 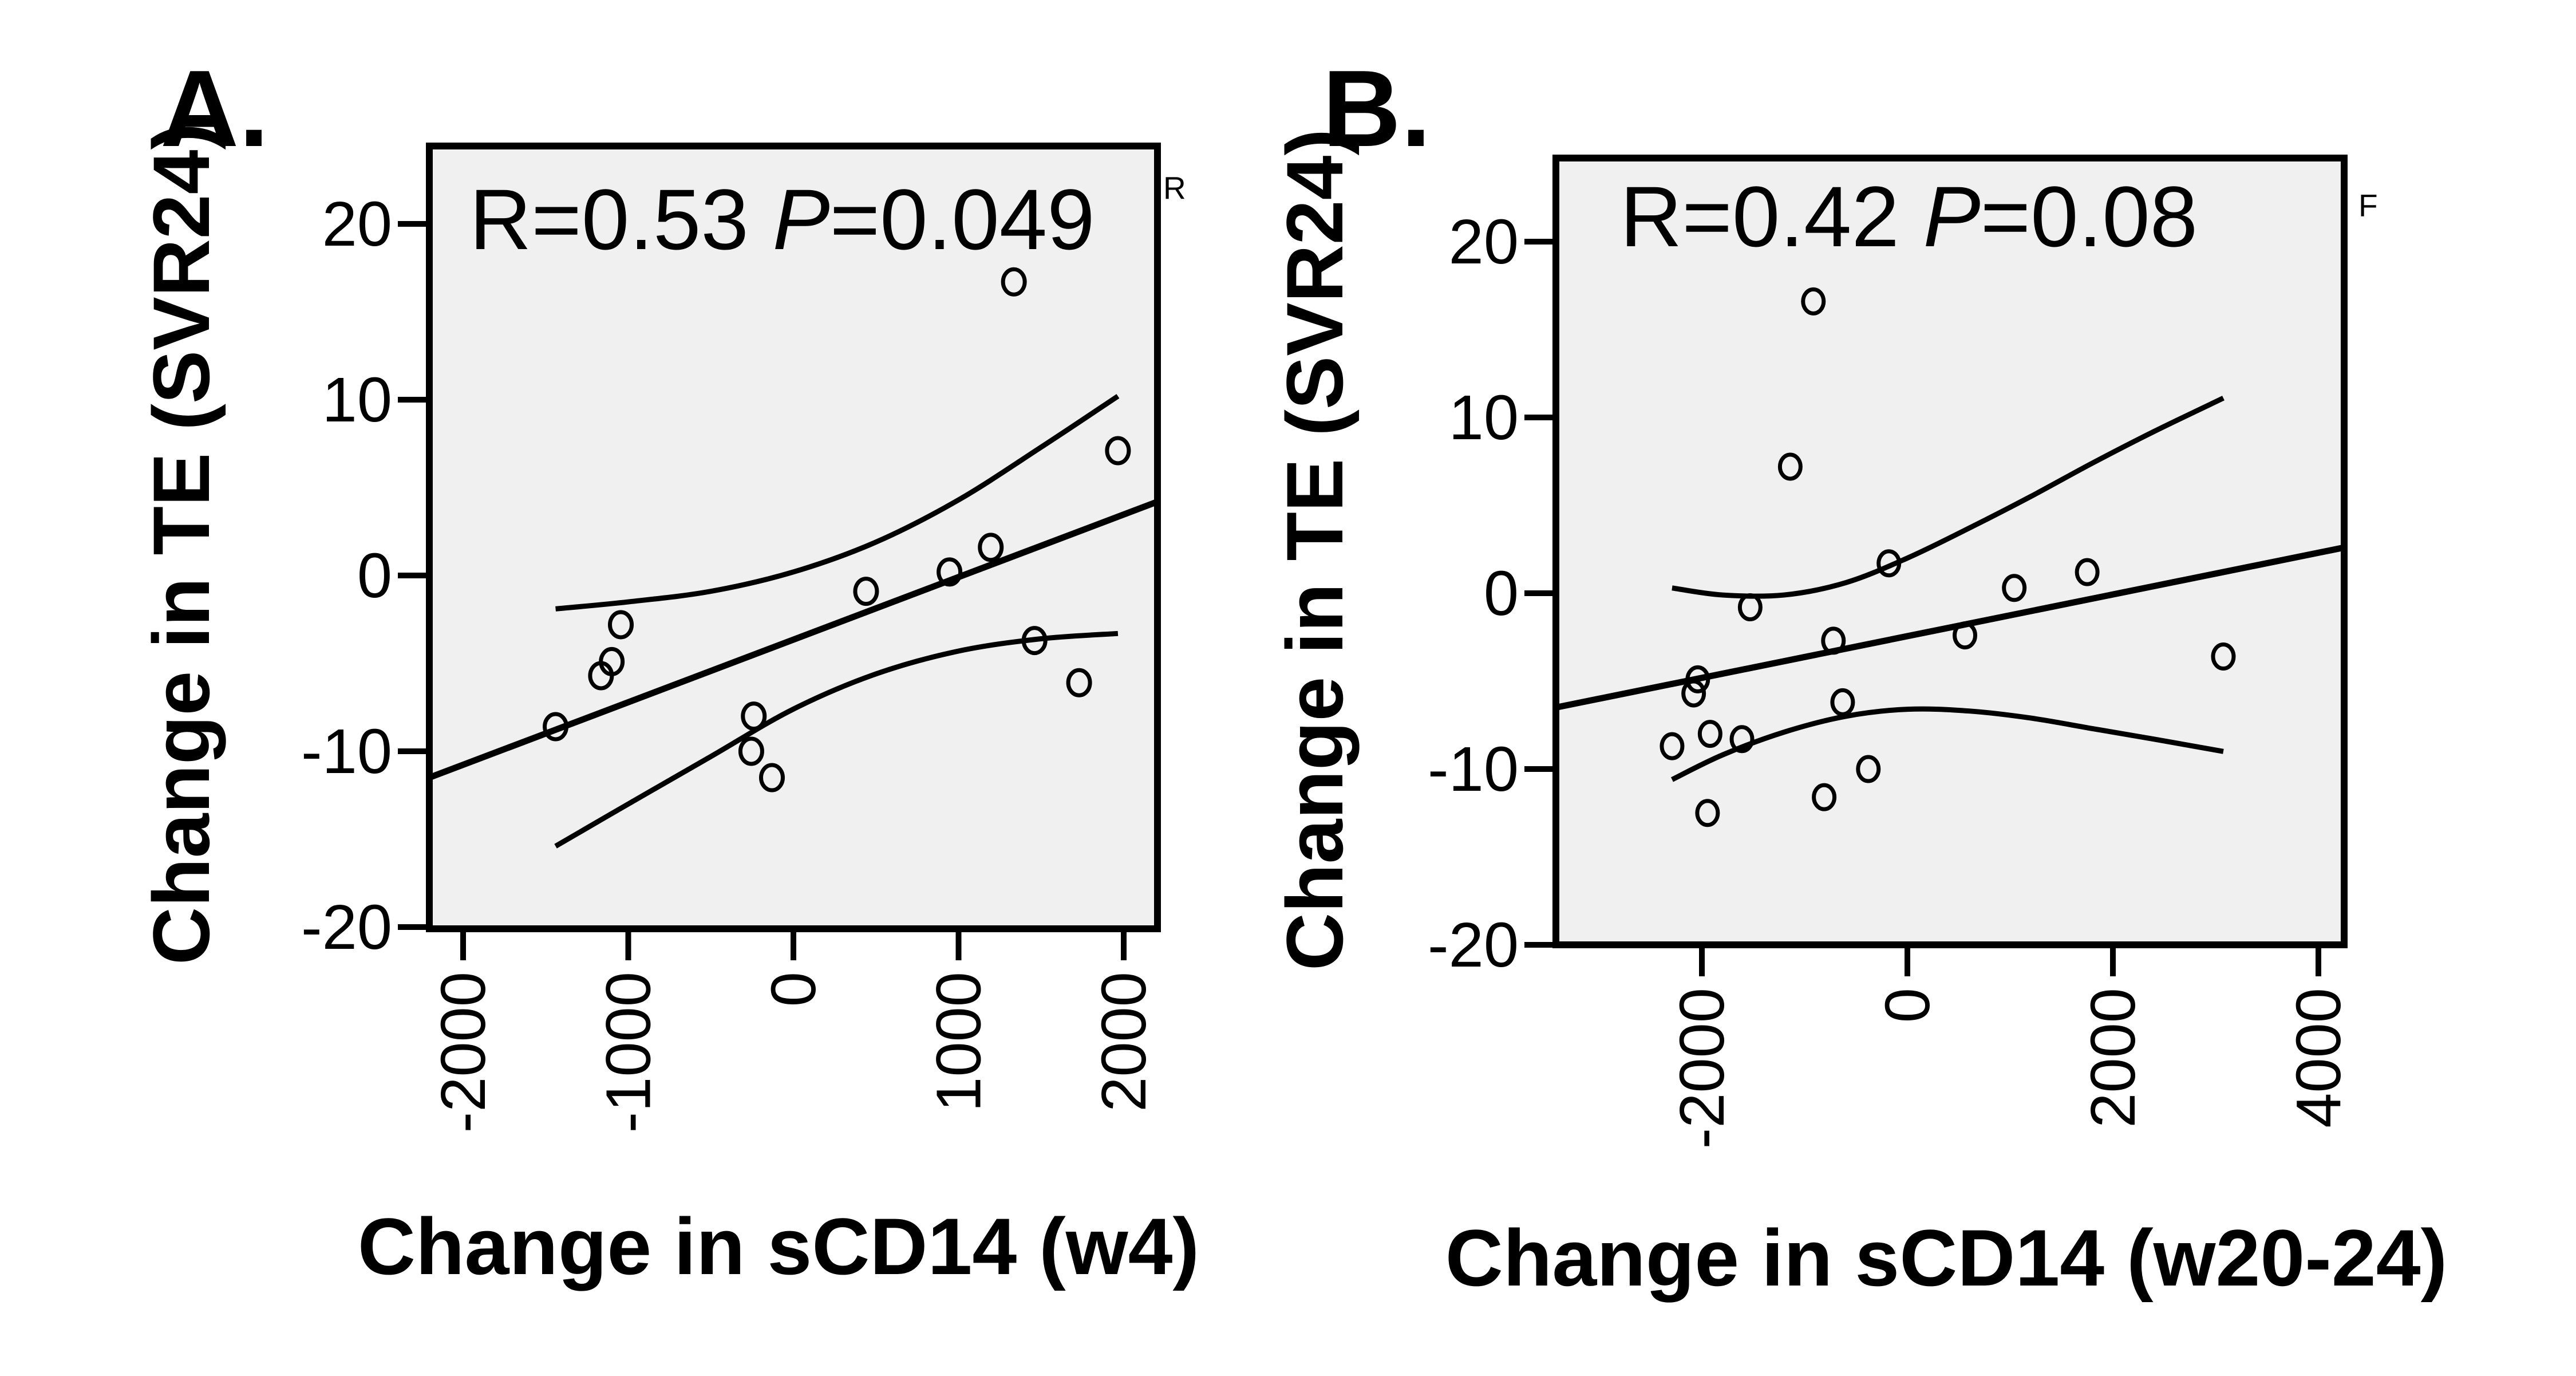 I want to click on panel-a-x-tick-label: 0, so click(x=793, y=989).